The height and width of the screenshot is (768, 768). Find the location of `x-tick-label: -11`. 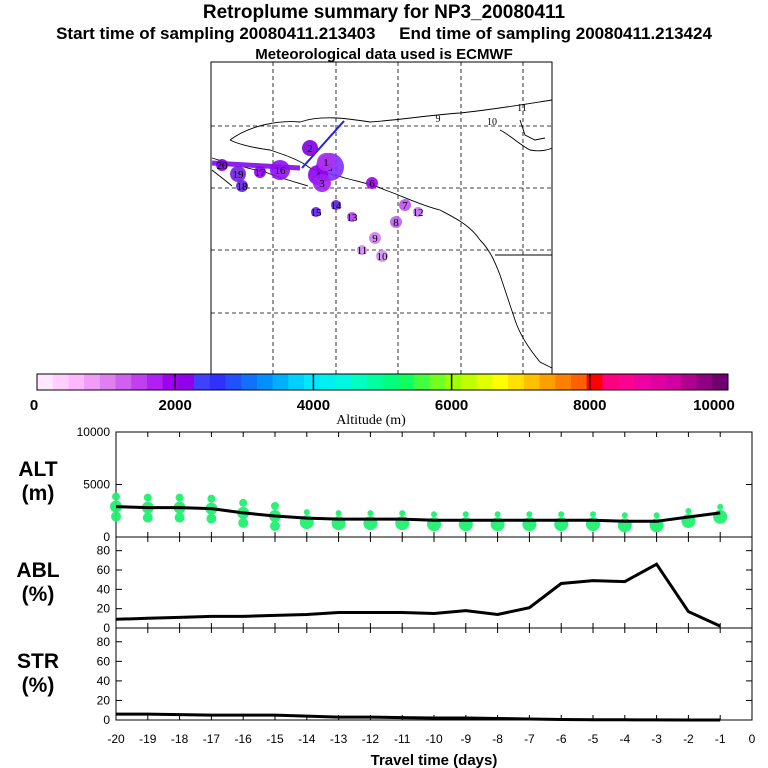

x-tick-label: -11 is located at coordinates (402, 739).